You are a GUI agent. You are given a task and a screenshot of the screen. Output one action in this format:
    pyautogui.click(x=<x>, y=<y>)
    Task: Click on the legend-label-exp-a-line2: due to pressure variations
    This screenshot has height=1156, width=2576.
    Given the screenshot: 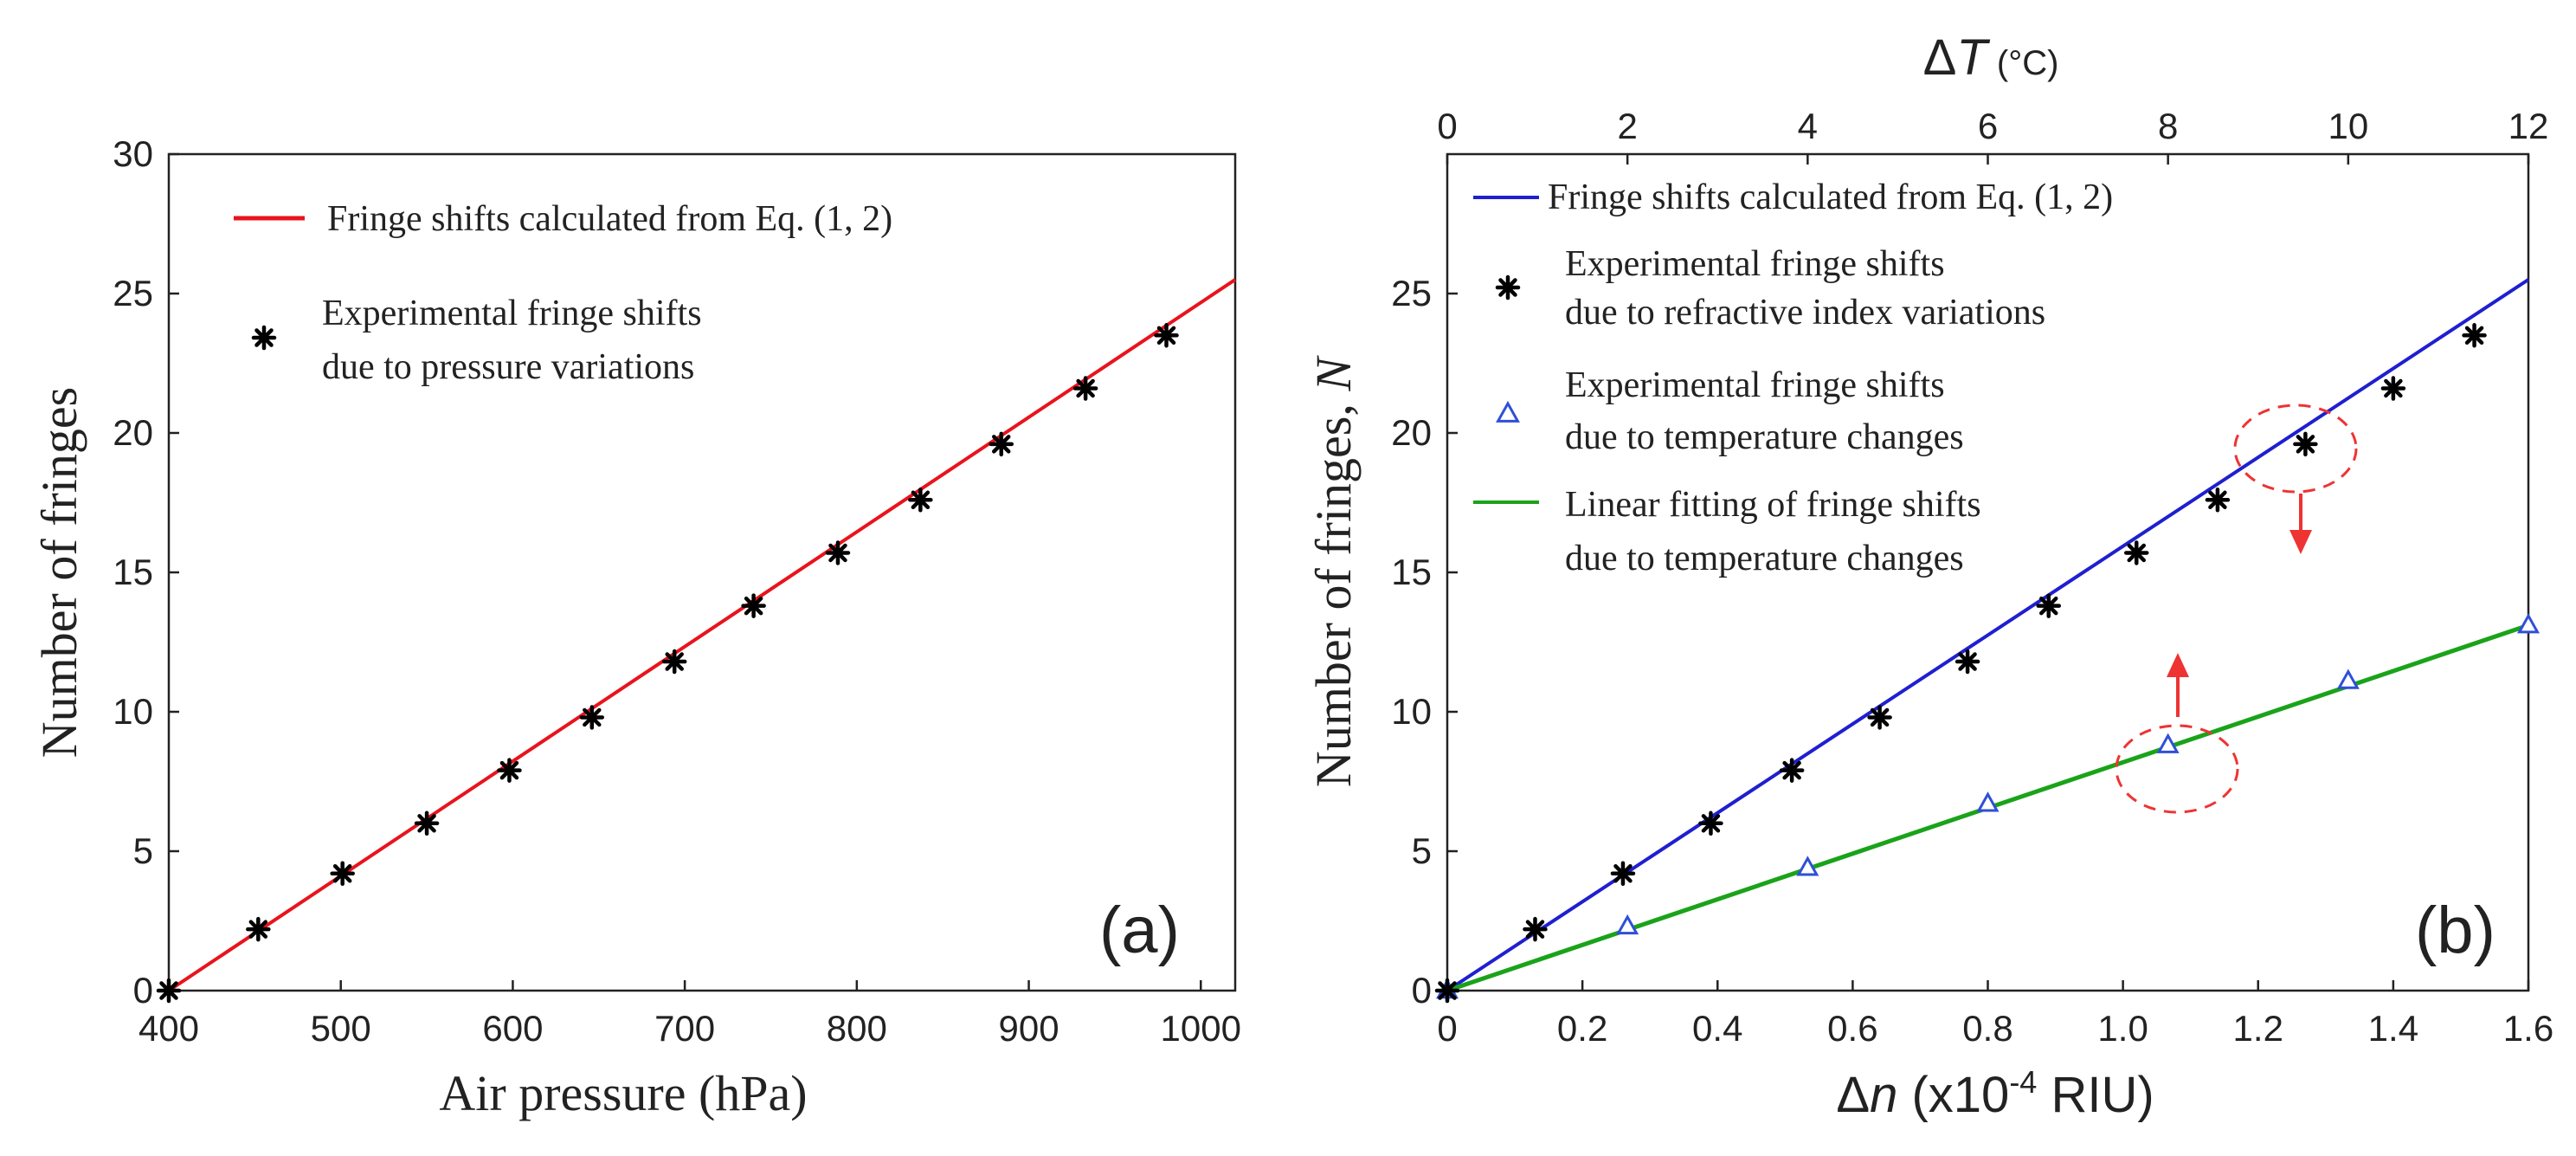 What is the action you would take?
    pyautogui.click(x=508, y=367)
    